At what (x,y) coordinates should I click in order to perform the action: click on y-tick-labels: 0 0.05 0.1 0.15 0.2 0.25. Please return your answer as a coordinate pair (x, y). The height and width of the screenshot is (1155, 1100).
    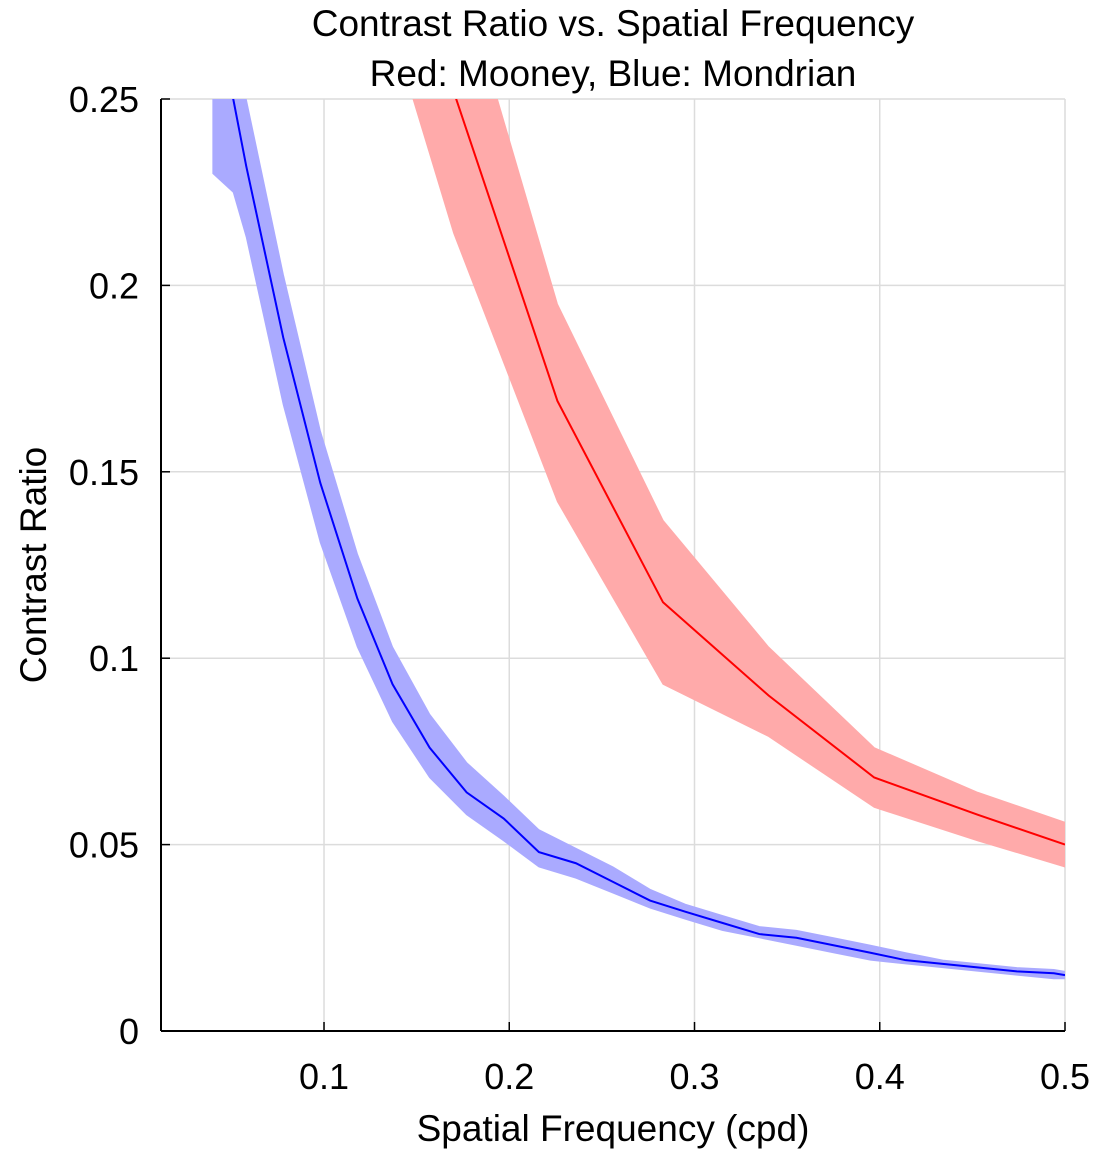
    Looking at the image, I should click on (104, 565).